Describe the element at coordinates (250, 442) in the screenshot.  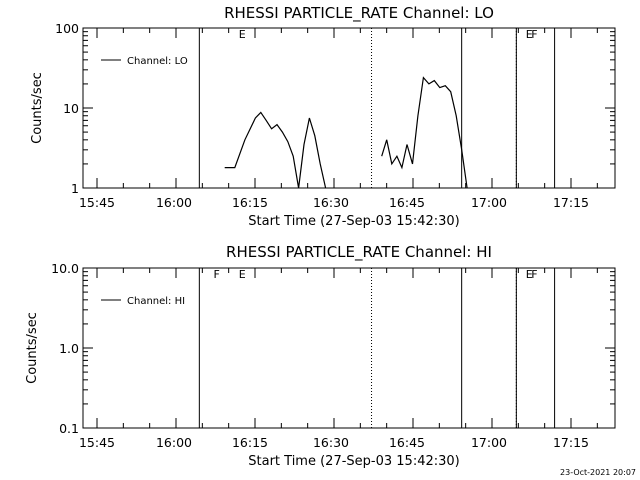
I see `panel-2-x-tick-label: 16:15` at that location.